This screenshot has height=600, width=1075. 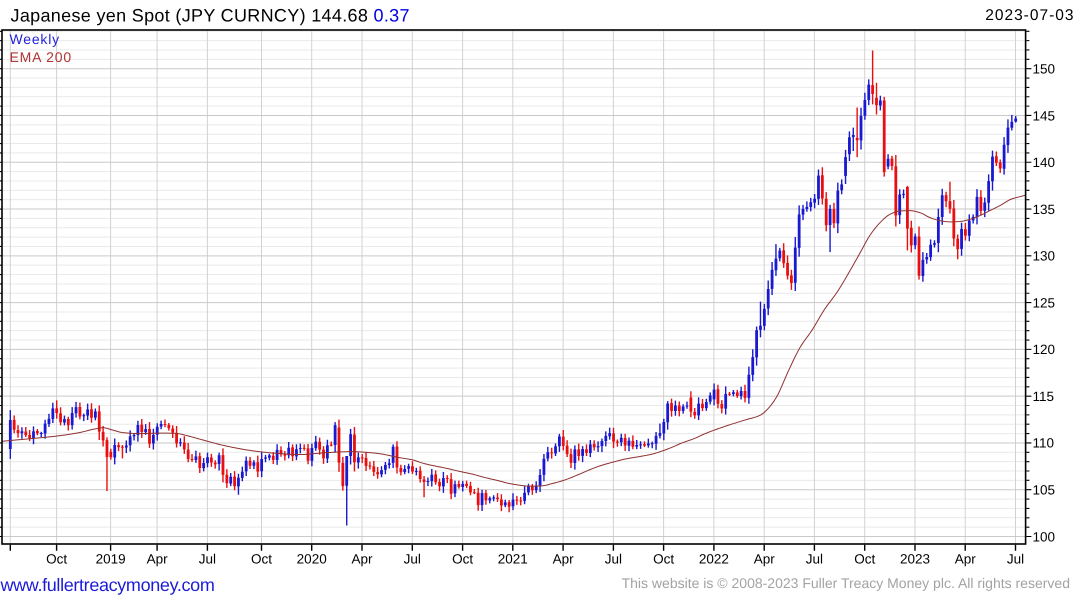 What do you see at coordinates (915, 559) in the screenshot?
I see `svg-text: 2023` at bounding box center [915, 559].